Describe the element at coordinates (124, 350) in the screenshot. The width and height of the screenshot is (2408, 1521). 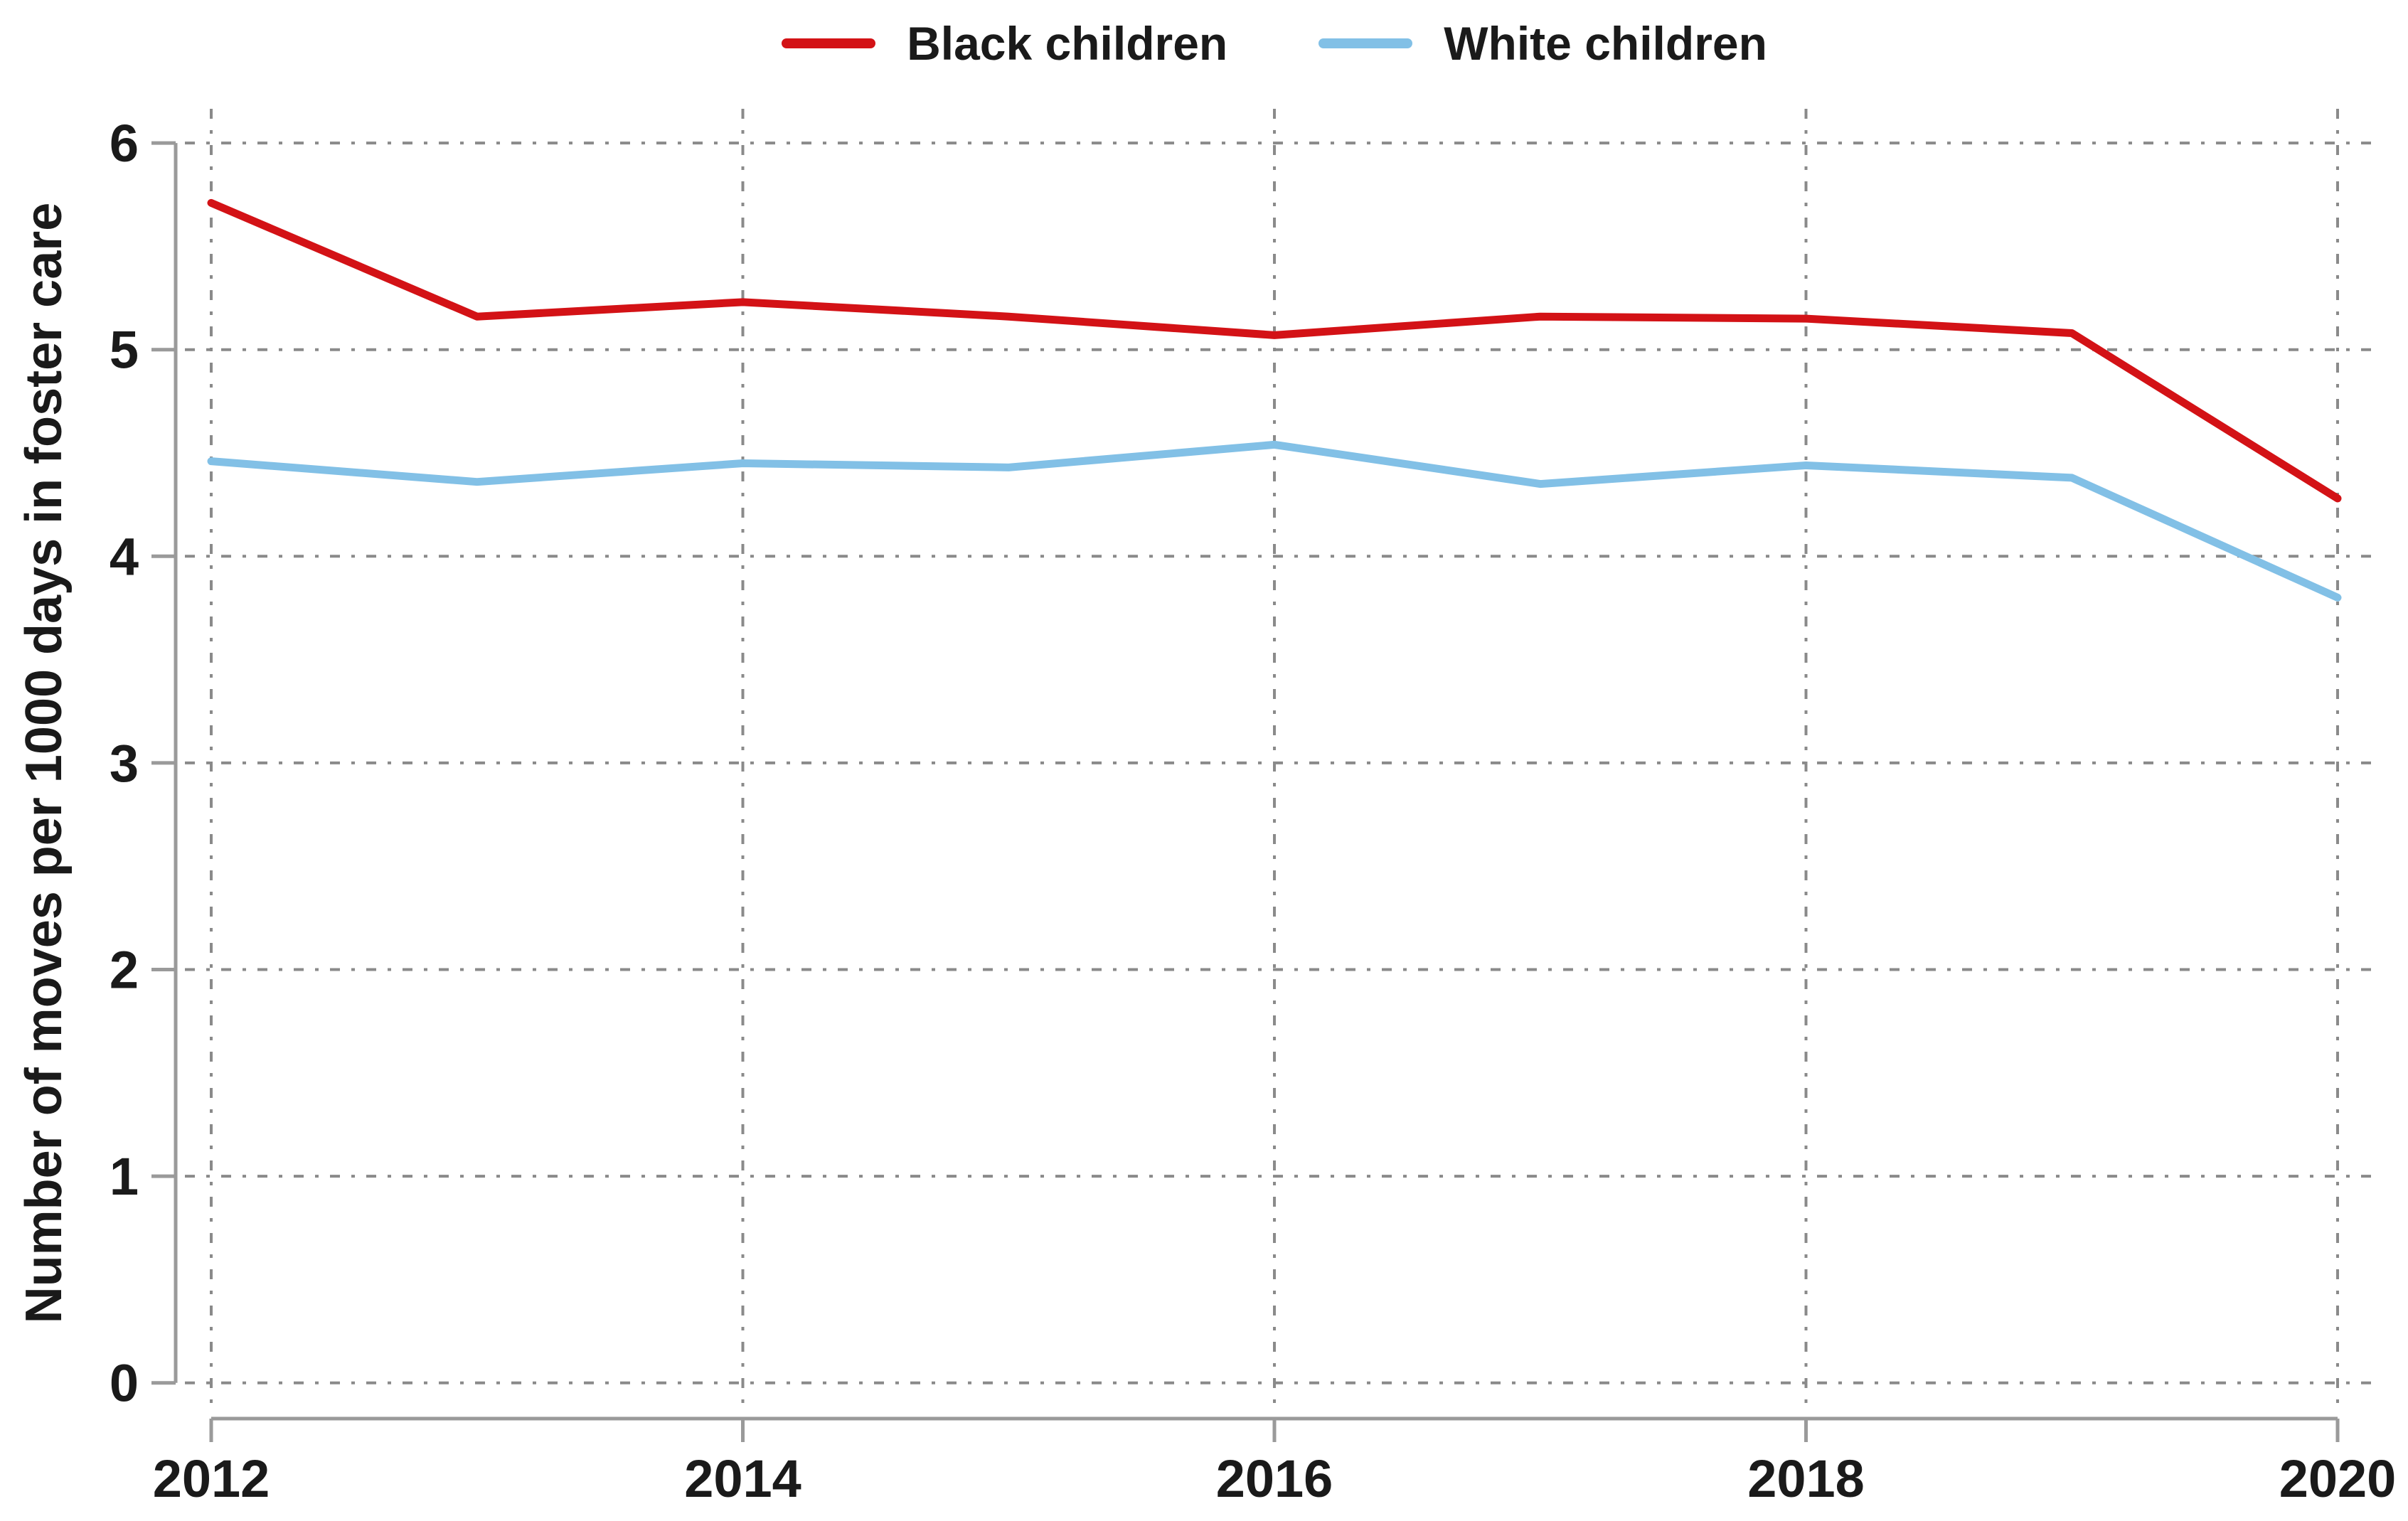
I see `y-tick-label-5: 5` at that location.